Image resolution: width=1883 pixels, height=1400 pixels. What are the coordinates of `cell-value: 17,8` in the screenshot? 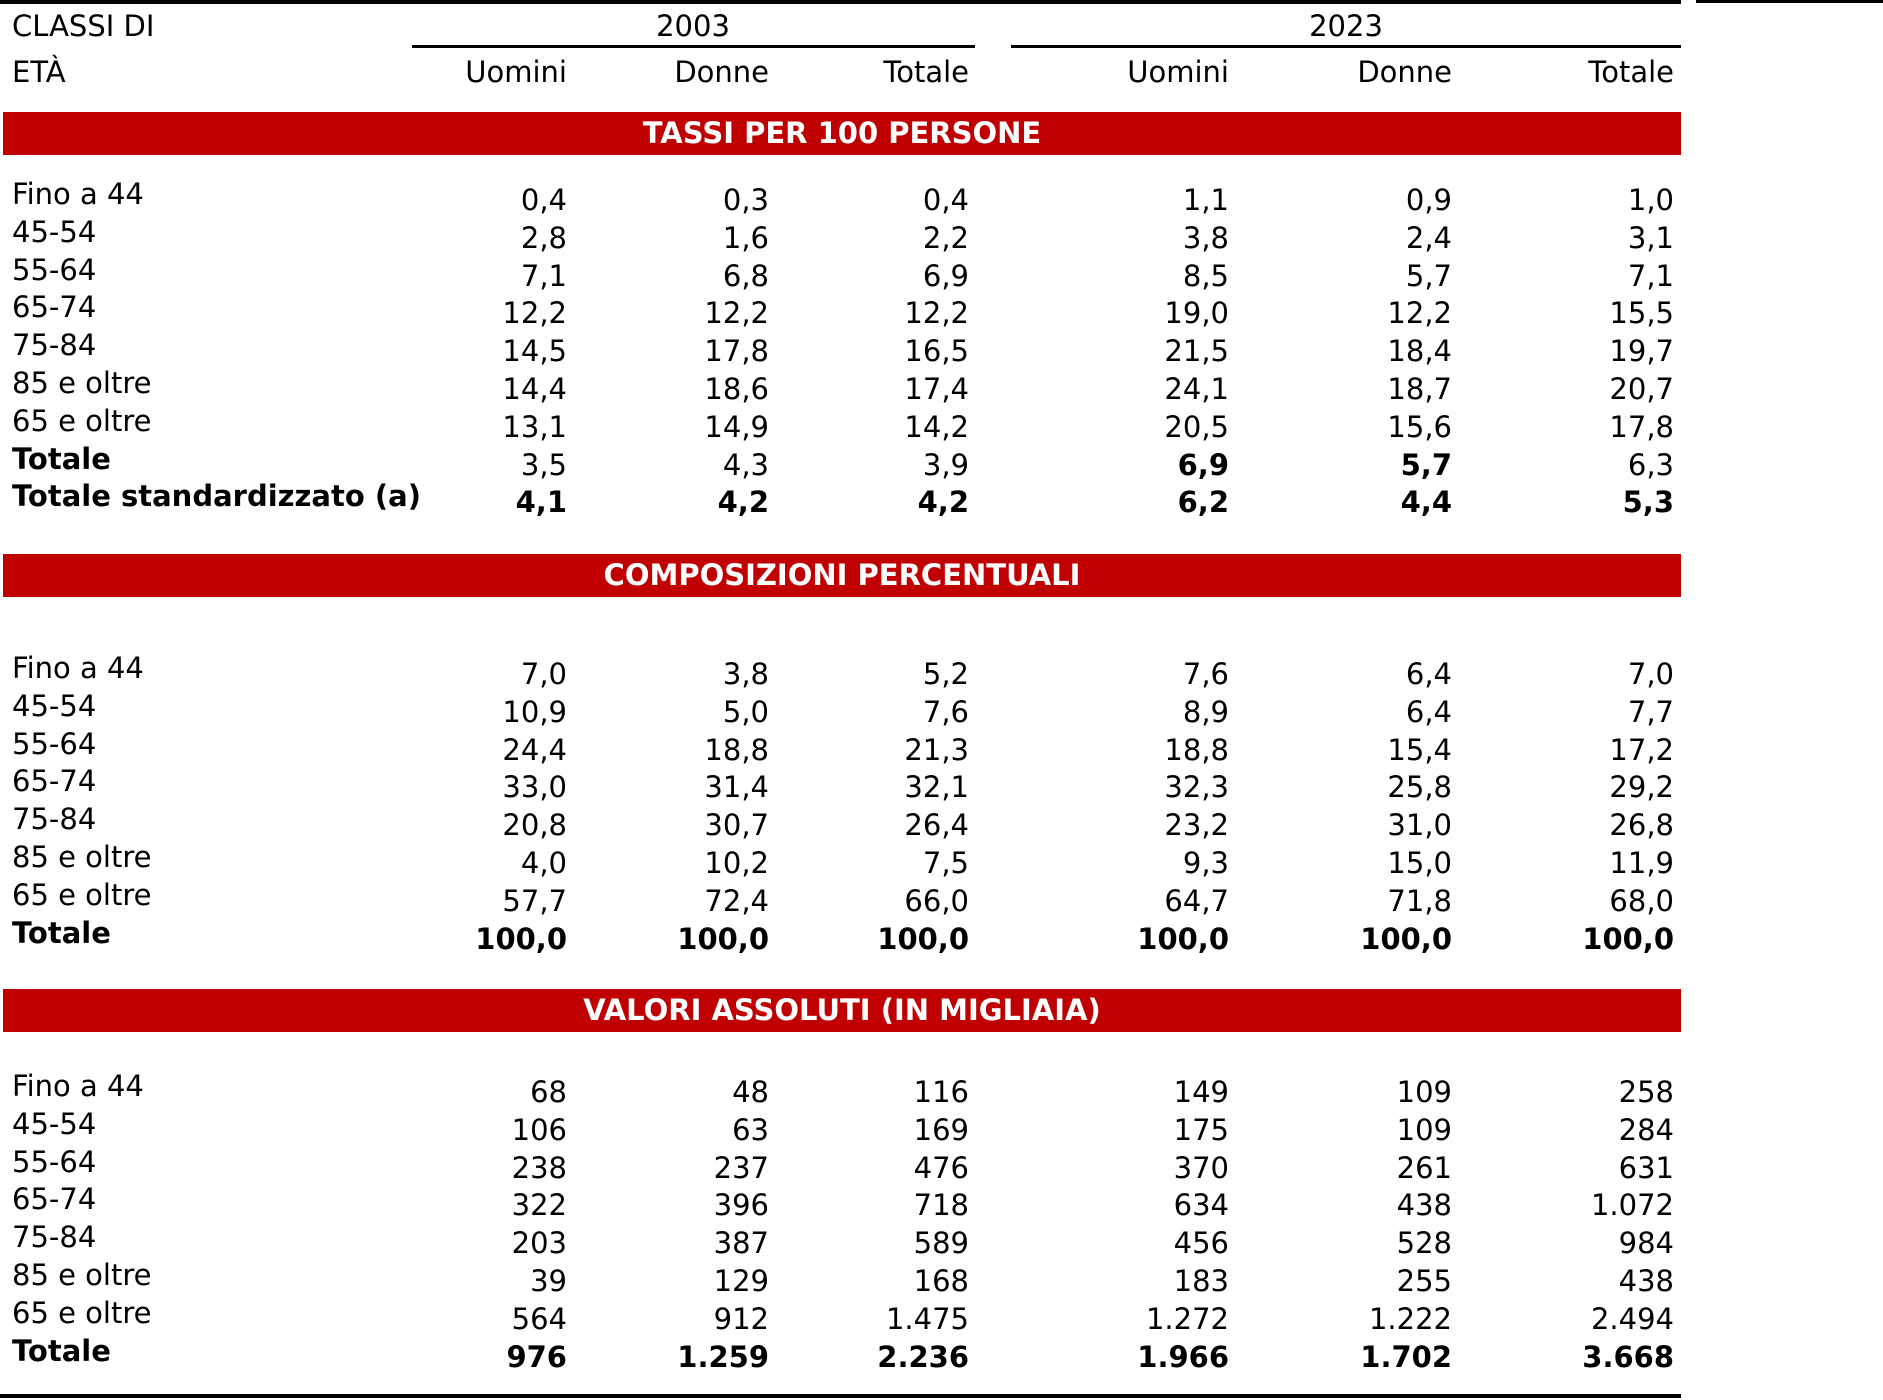 It's located at (1641, 426).